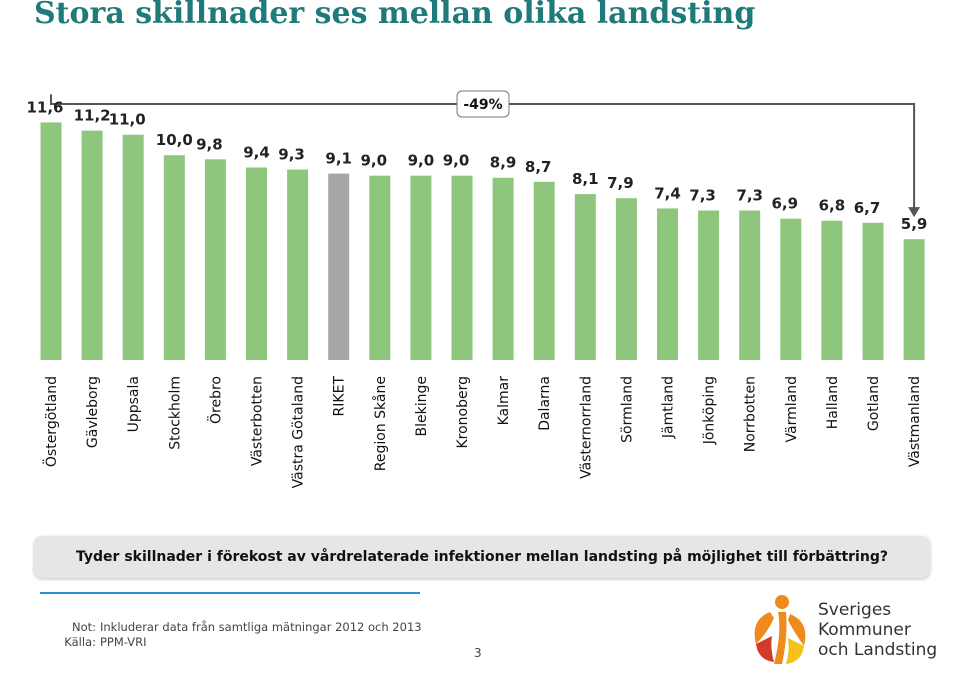 Image resolution: width=960 pixels, height=673 pixels. I want to click on logo-stem, so click(780, 638).